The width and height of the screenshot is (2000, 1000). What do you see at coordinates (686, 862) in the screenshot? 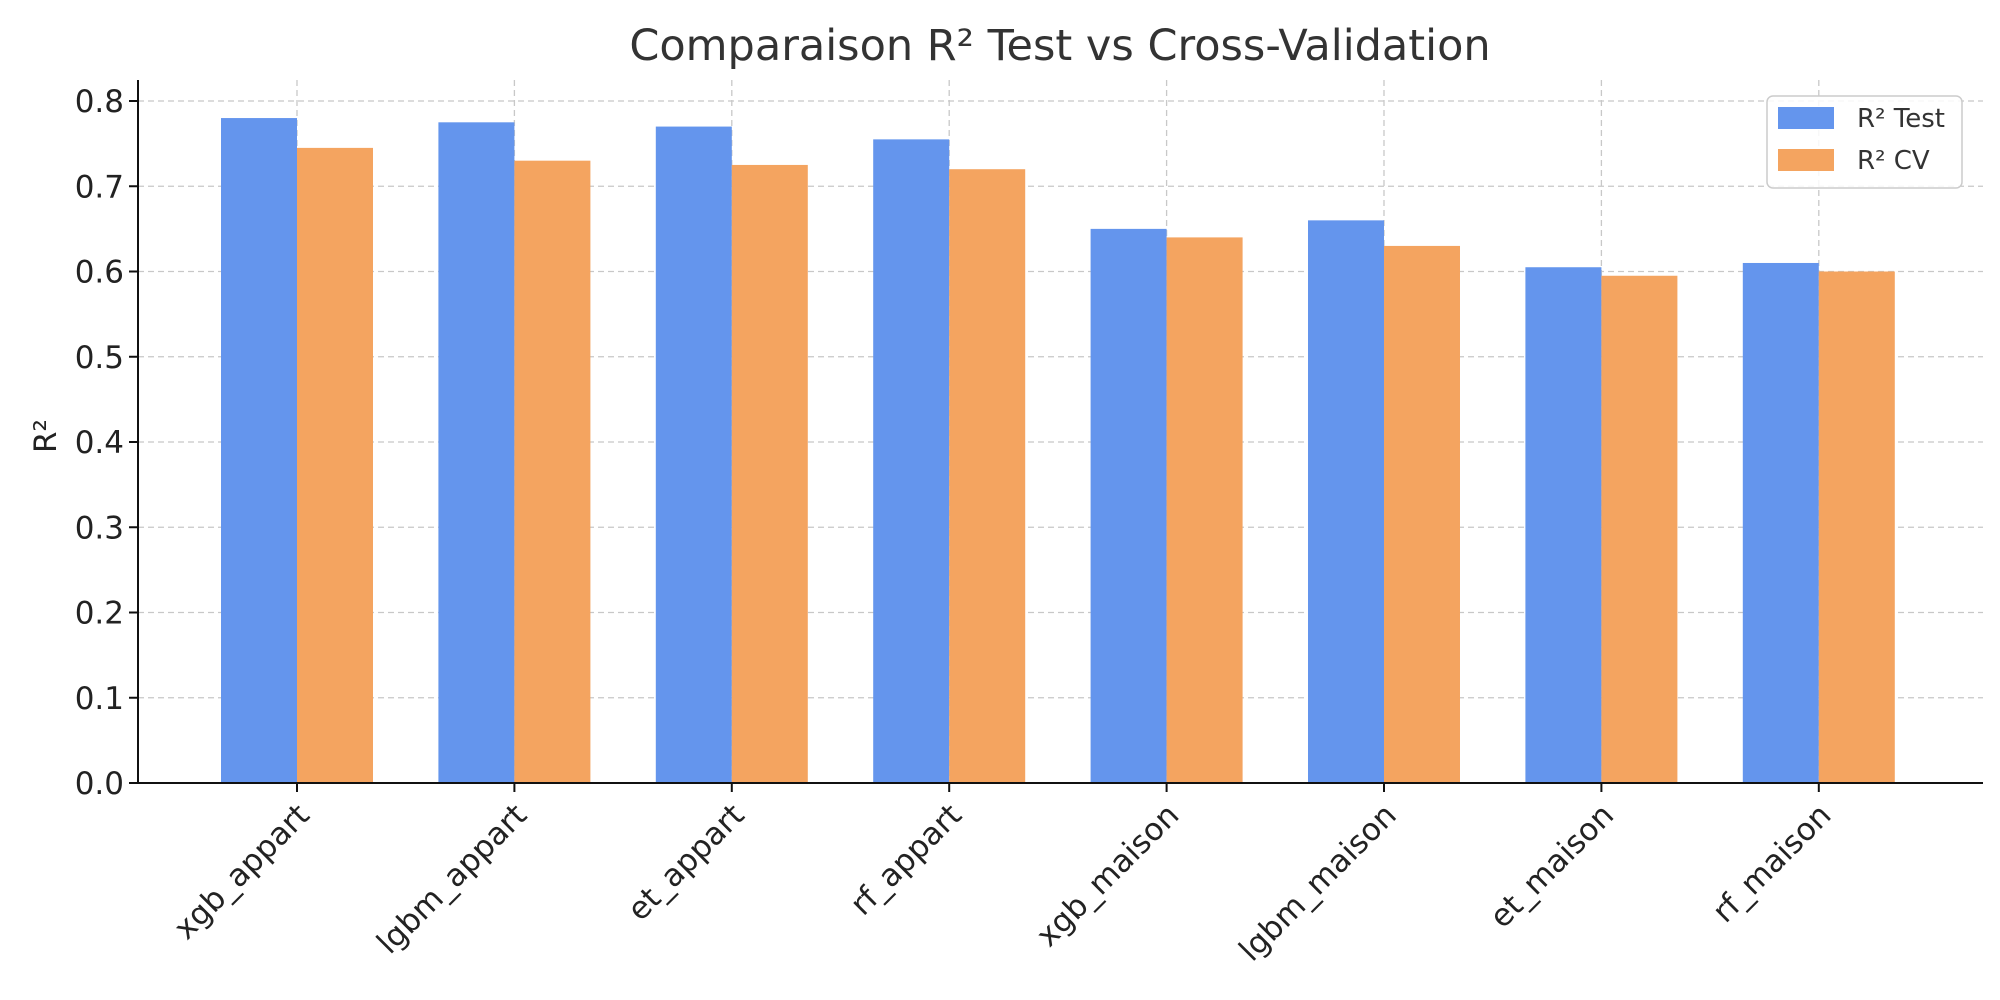
I see `x-tick-label-et_appart: et_appart` at bounding box center [686, 862].